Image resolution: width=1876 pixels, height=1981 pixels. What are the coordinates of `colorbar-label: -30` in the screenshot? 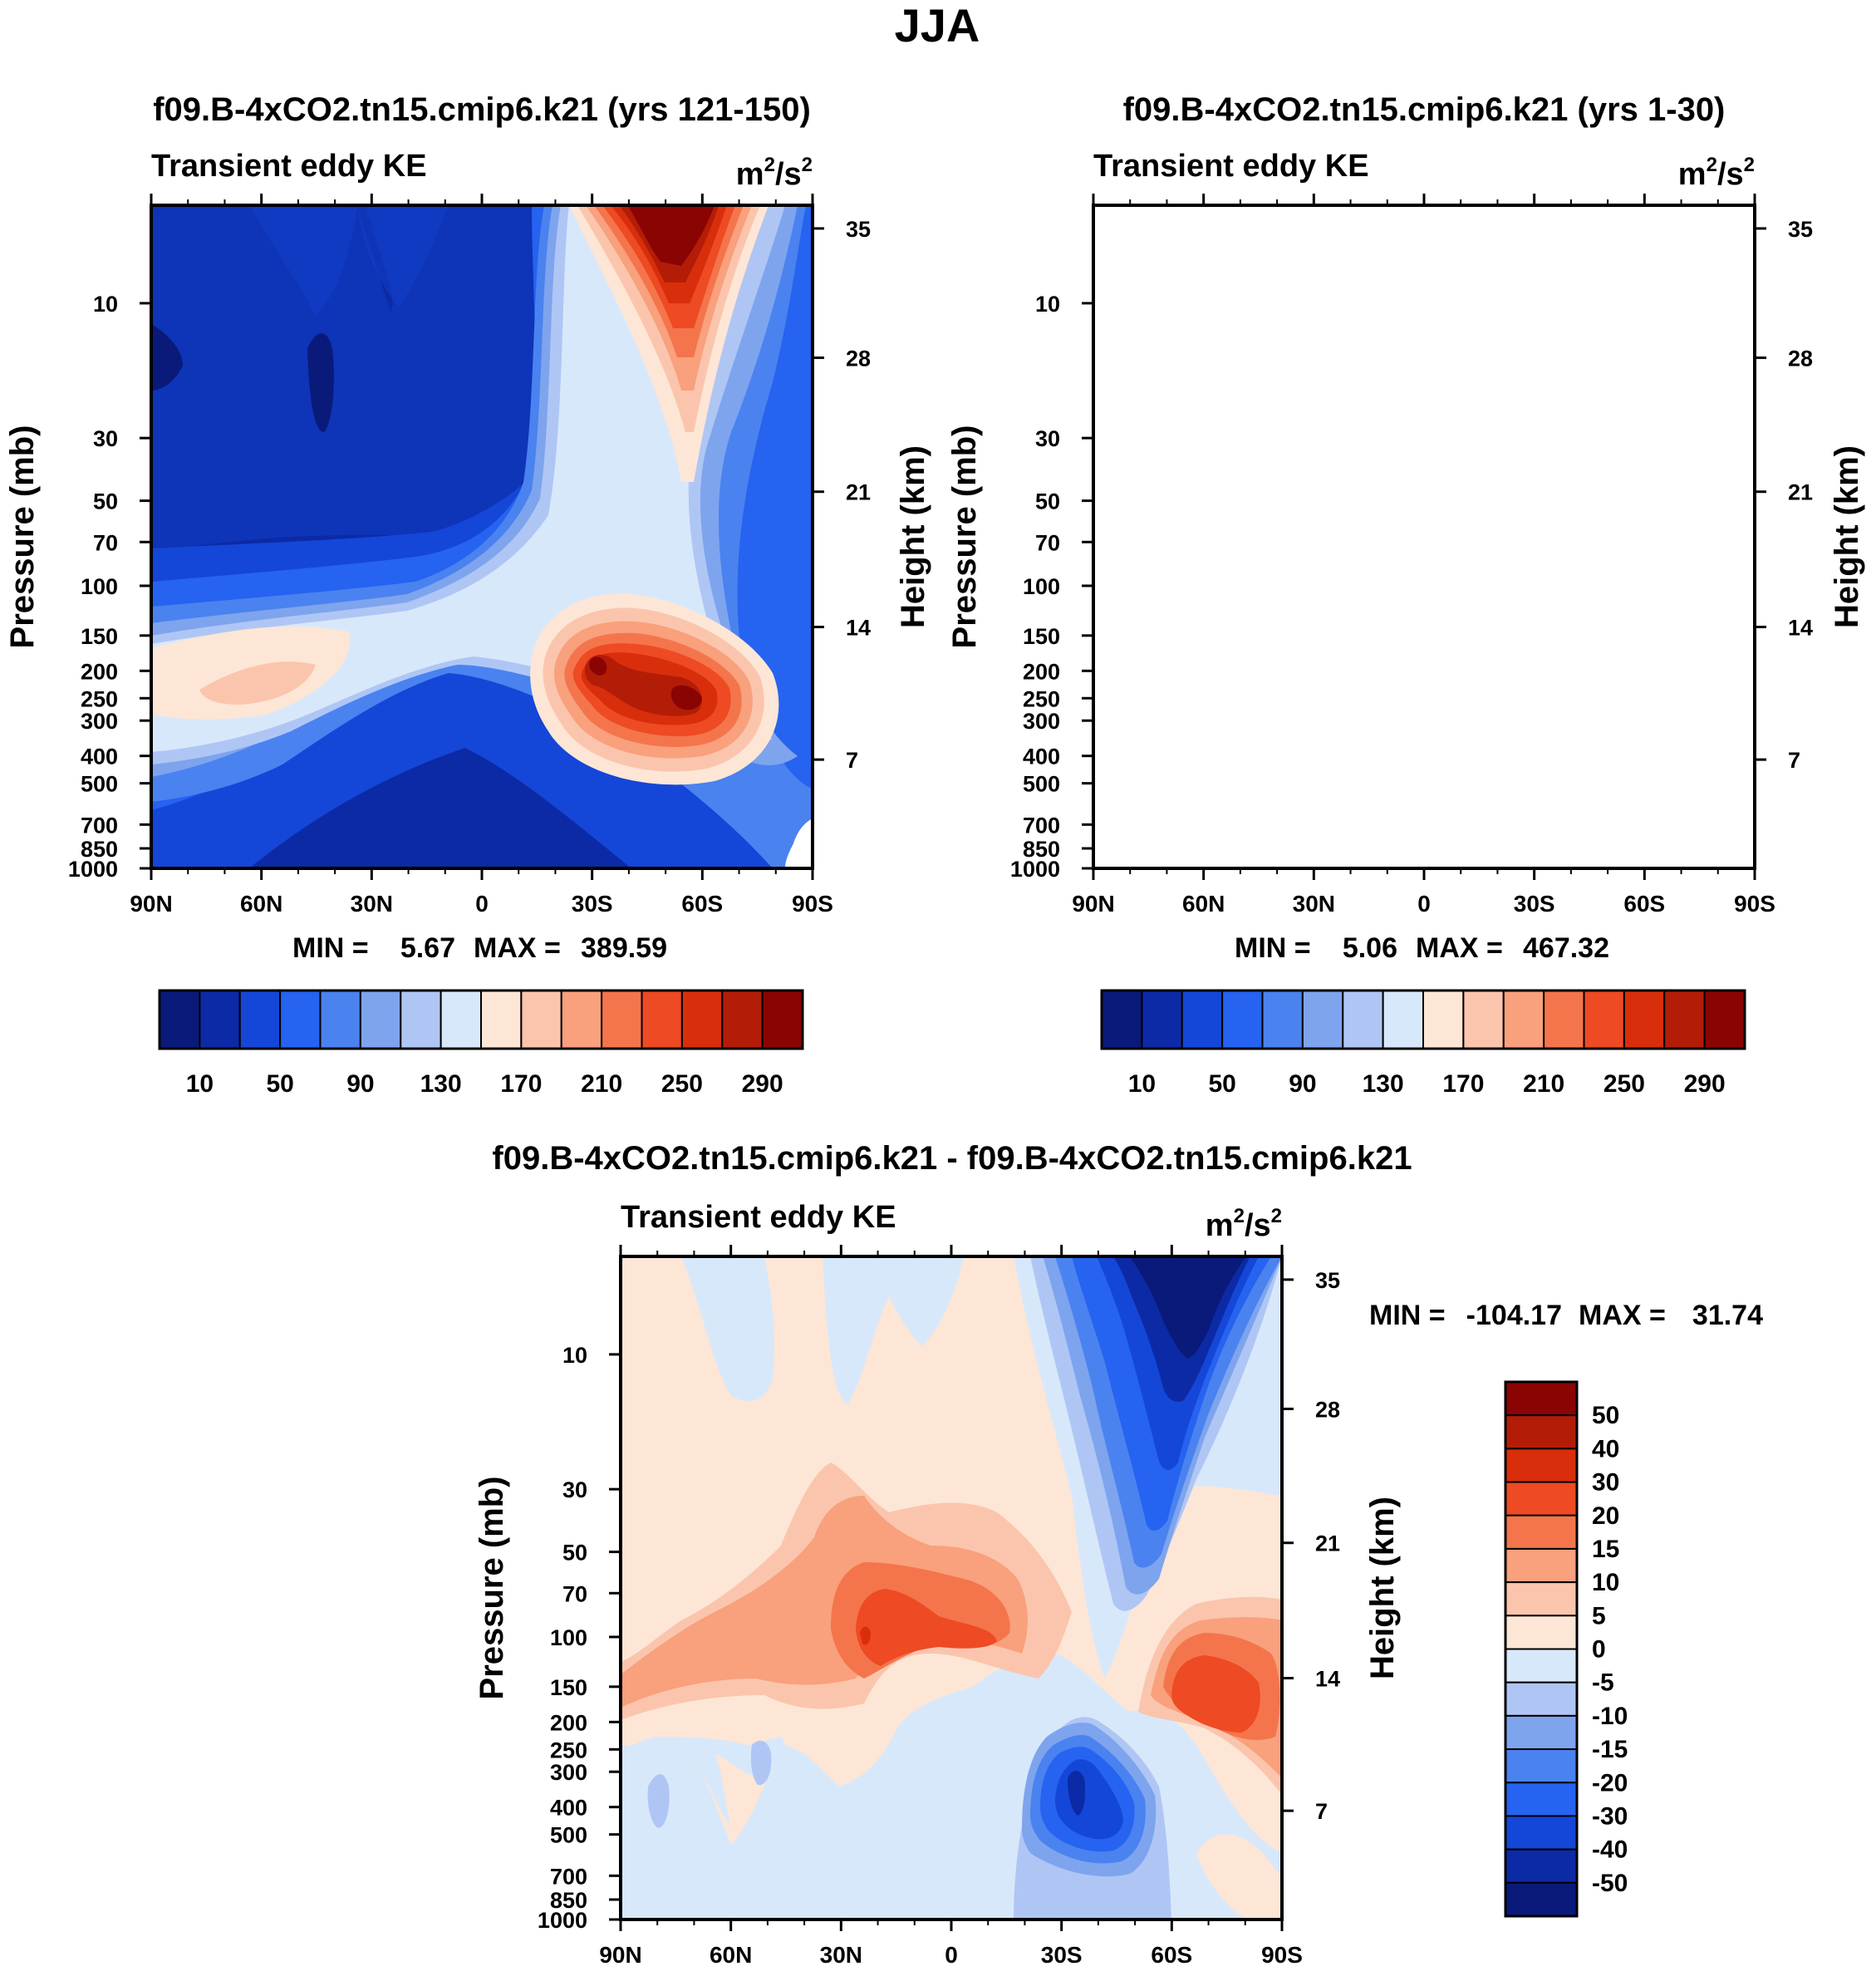 It's located at (1610, 1816).